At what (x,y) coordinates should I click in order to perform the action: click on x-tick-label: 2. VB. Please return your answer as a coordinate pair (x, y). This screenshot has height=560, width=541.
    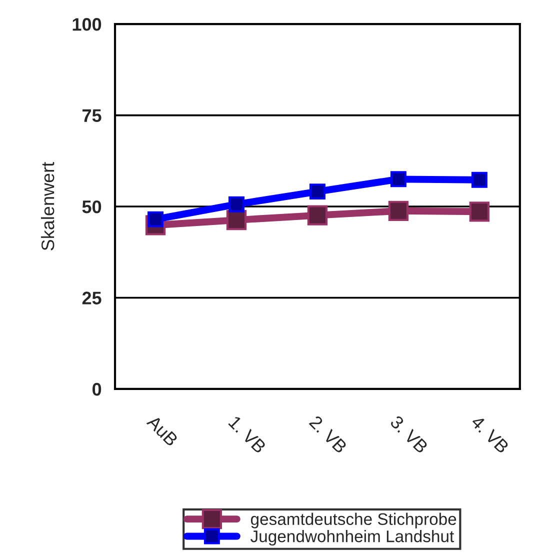
    Looking at the image, I should click on (328, 434).